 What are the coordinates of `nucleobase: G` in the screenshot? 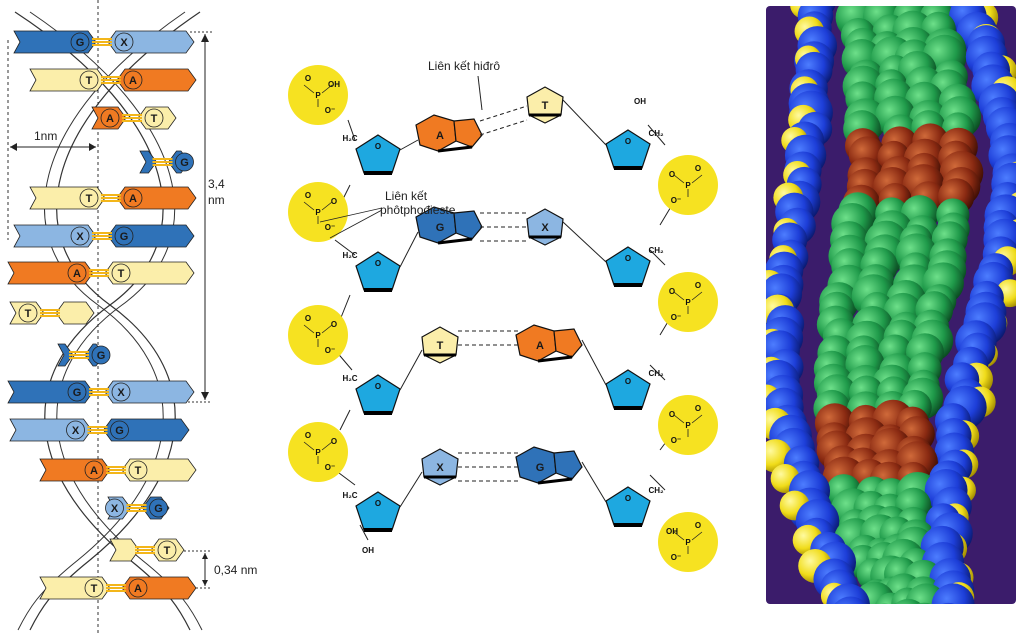 It's located at (449, 225).